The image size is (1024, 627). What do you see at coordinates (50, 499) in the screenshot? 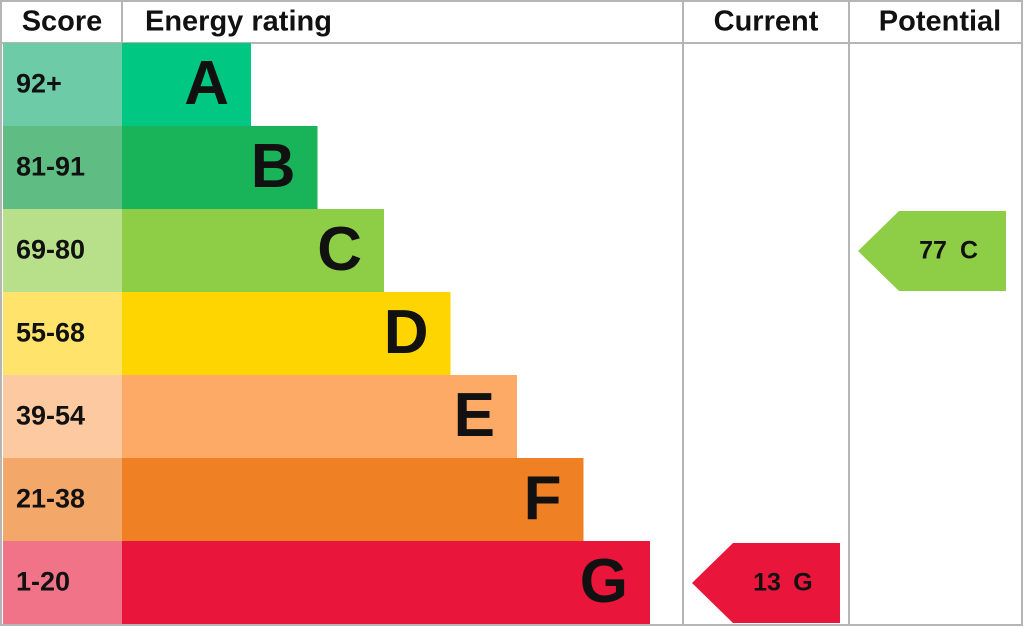
I see `score-label: 21-38` at bounding box center [50, 499].